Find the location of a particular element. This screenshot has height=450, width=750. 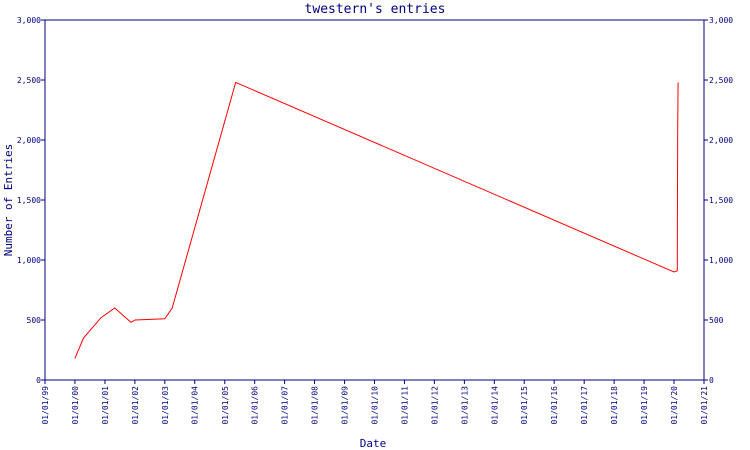

x-tick-label: 01/01/99 is located at coordinates (45, 405).